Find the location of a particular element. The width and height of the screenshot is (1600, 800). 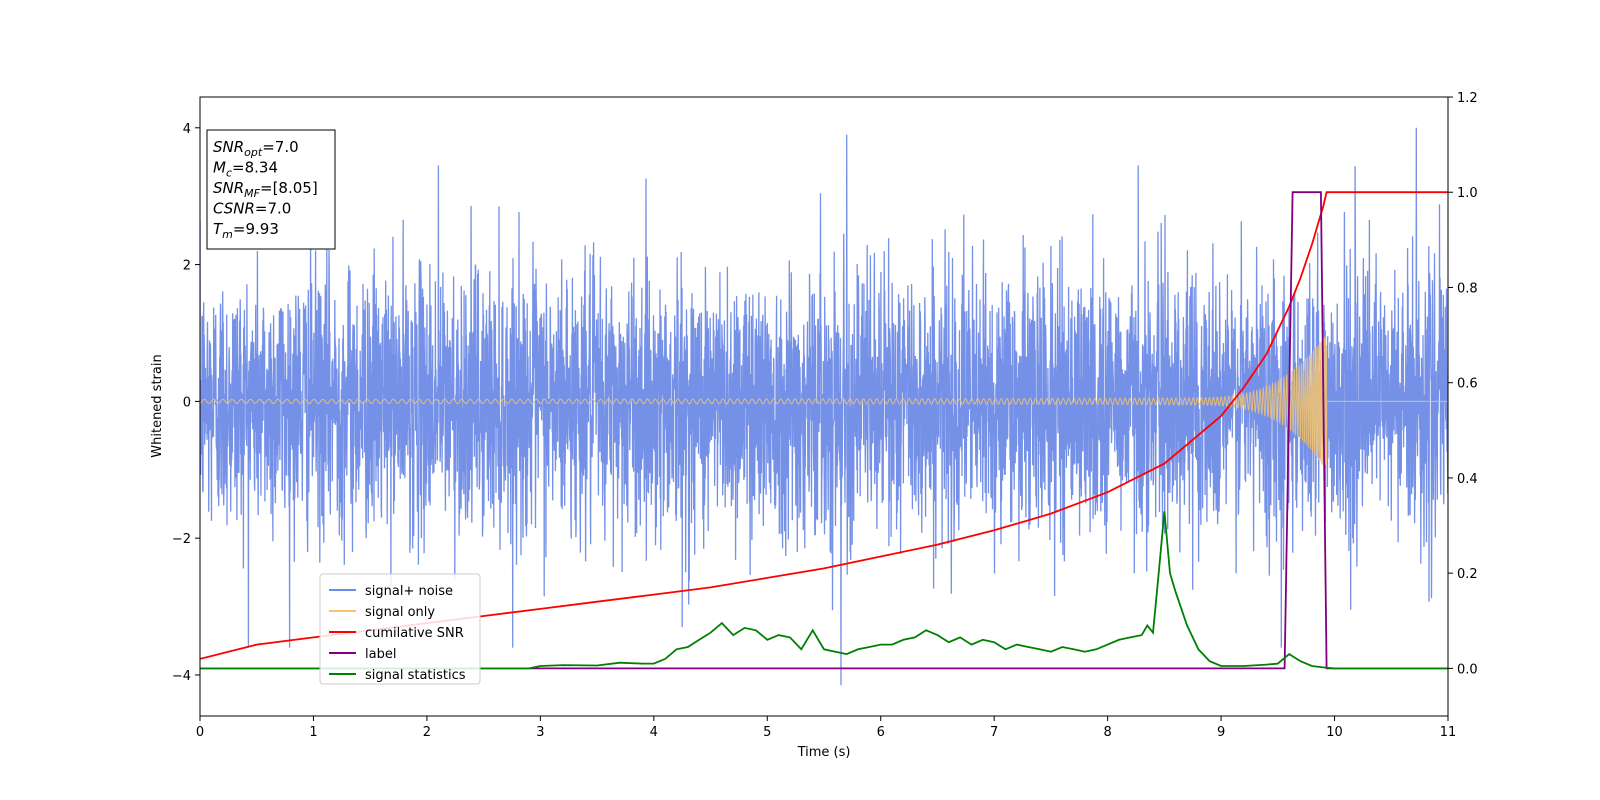

y2-tick-label: 0.6 is located at coordinates (1467, 384).